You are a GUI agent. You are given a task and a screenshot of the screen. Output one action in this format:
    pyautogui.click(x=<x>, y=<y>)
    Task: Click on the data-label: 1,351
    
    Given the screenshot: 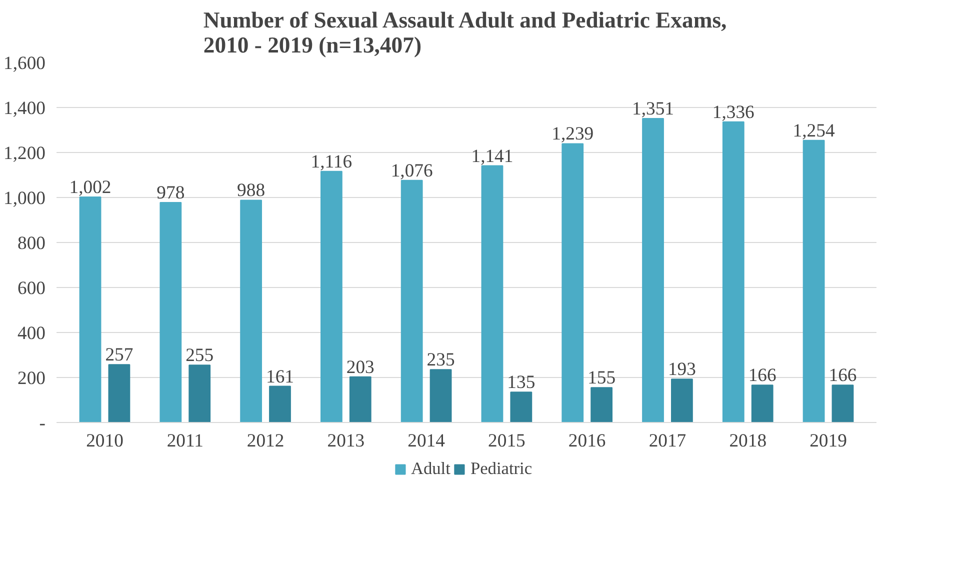 What is the action you would take?
    pyautogui.click(x=653, y=109)
    